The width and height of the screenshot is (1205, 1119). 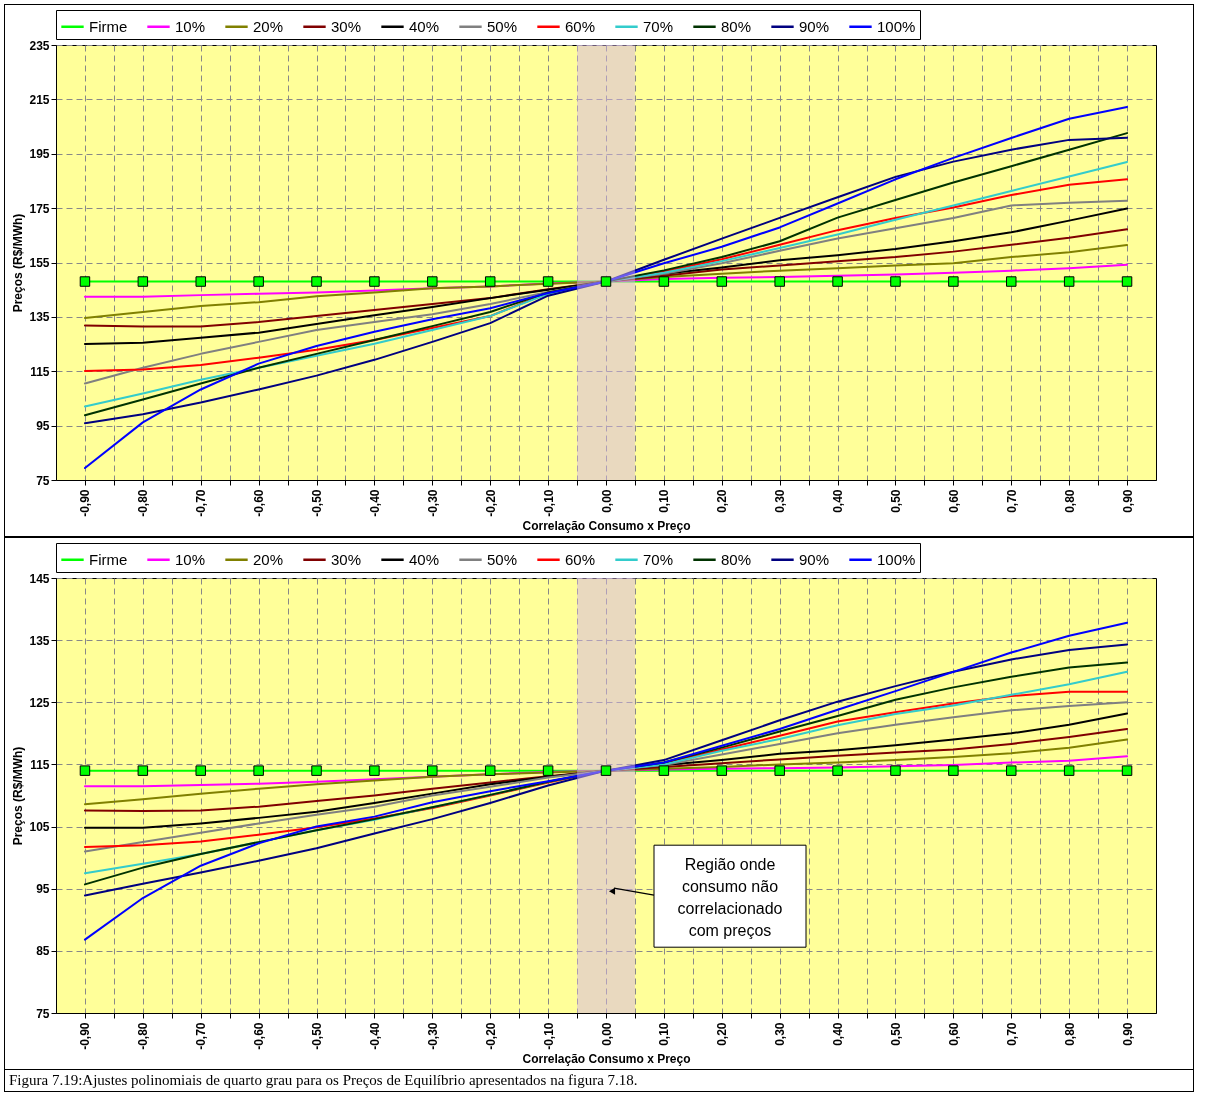 I want to click on y-tick-label: 145, so click(x=39, y=578).